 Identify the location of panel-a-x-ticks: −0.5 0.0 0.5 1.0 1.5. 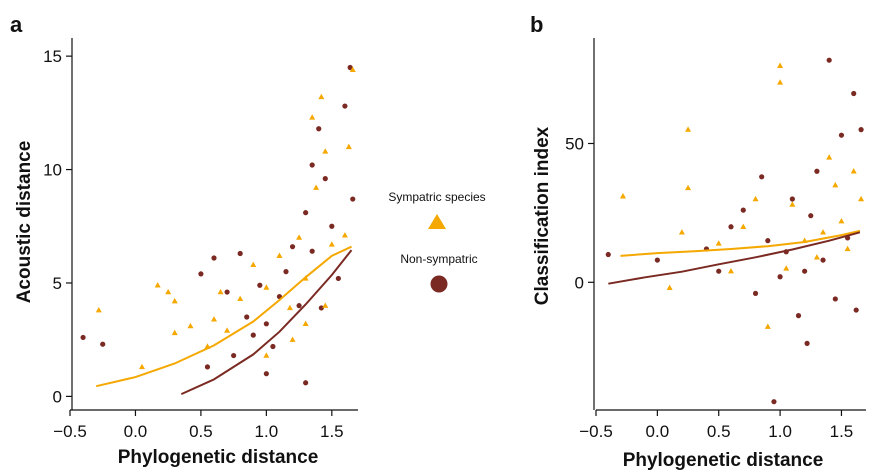
(198, 425).